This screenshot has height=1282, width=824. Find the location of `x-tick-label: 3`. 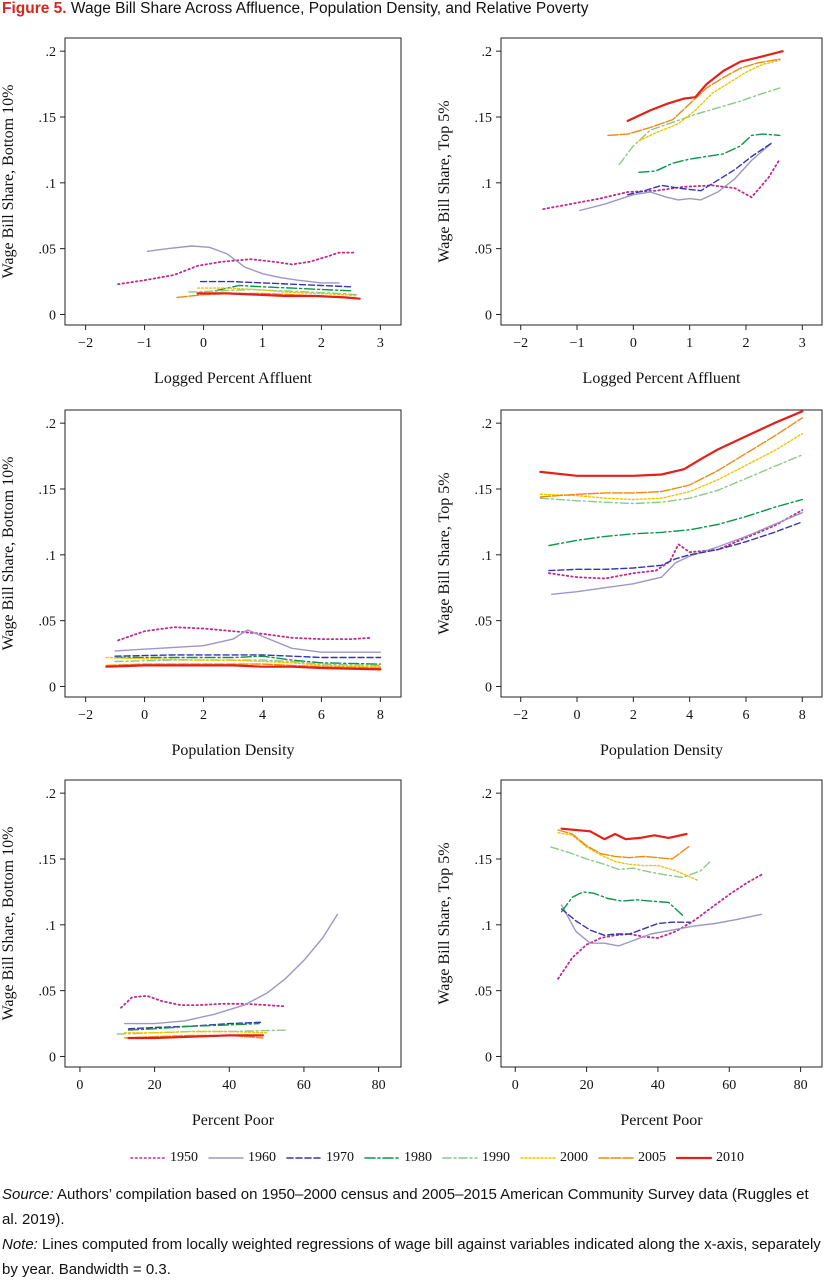

x-tick-label: 3 is located at coordinates (802, 343).